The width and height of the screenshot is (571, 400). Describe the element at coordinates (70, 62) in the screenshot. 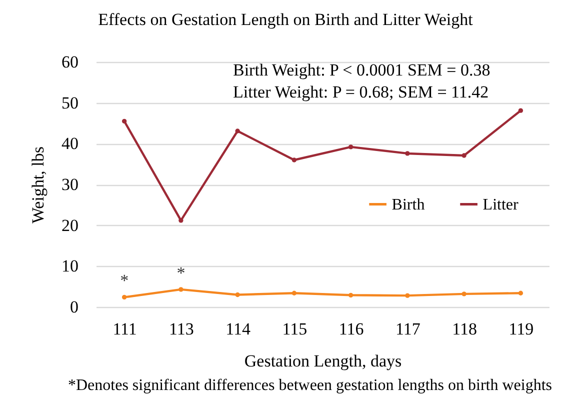

I see `y-tick-label: 60` at that location.